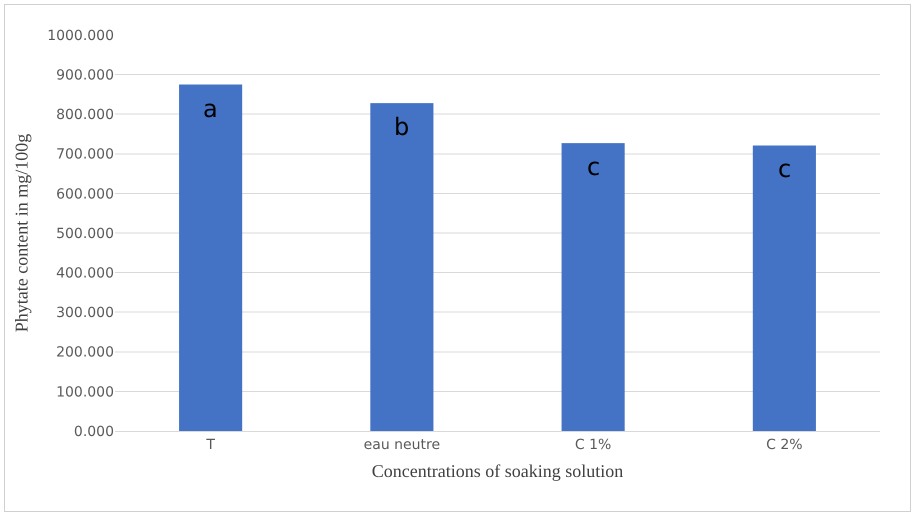 Image resolution: width=915 pixels, height=516 pixels. What do you see at coordinates (21, 233) in the screenshot?
I see `y-axis-title: Phytate content in mg/100g` at bounding box center [21, 233].